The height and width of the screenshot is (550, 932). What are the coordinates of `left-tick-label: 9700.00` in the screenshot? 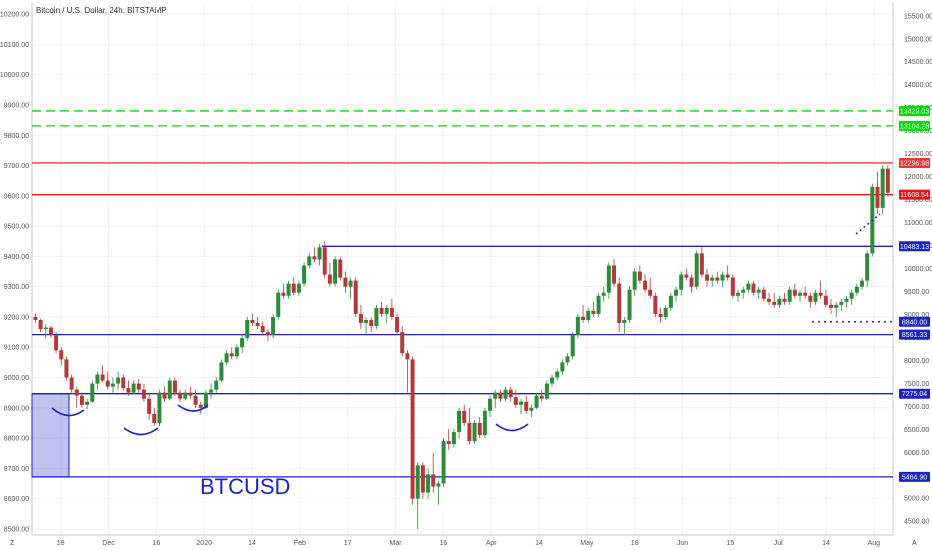 It's located at (16, 166).